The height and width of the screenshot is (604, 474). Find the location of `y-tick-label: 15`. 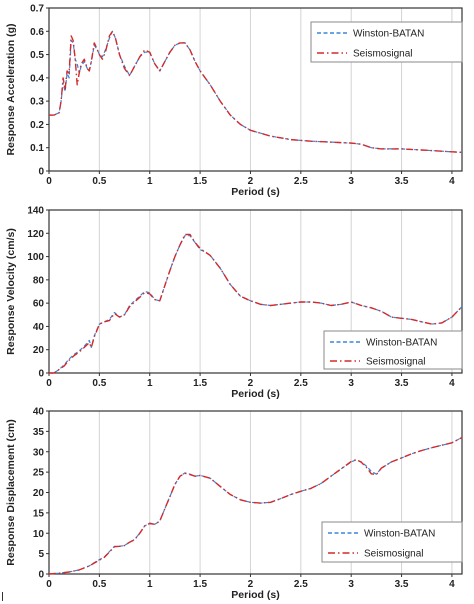

y-tick-label: 15 is located at coordinates (39, 513).